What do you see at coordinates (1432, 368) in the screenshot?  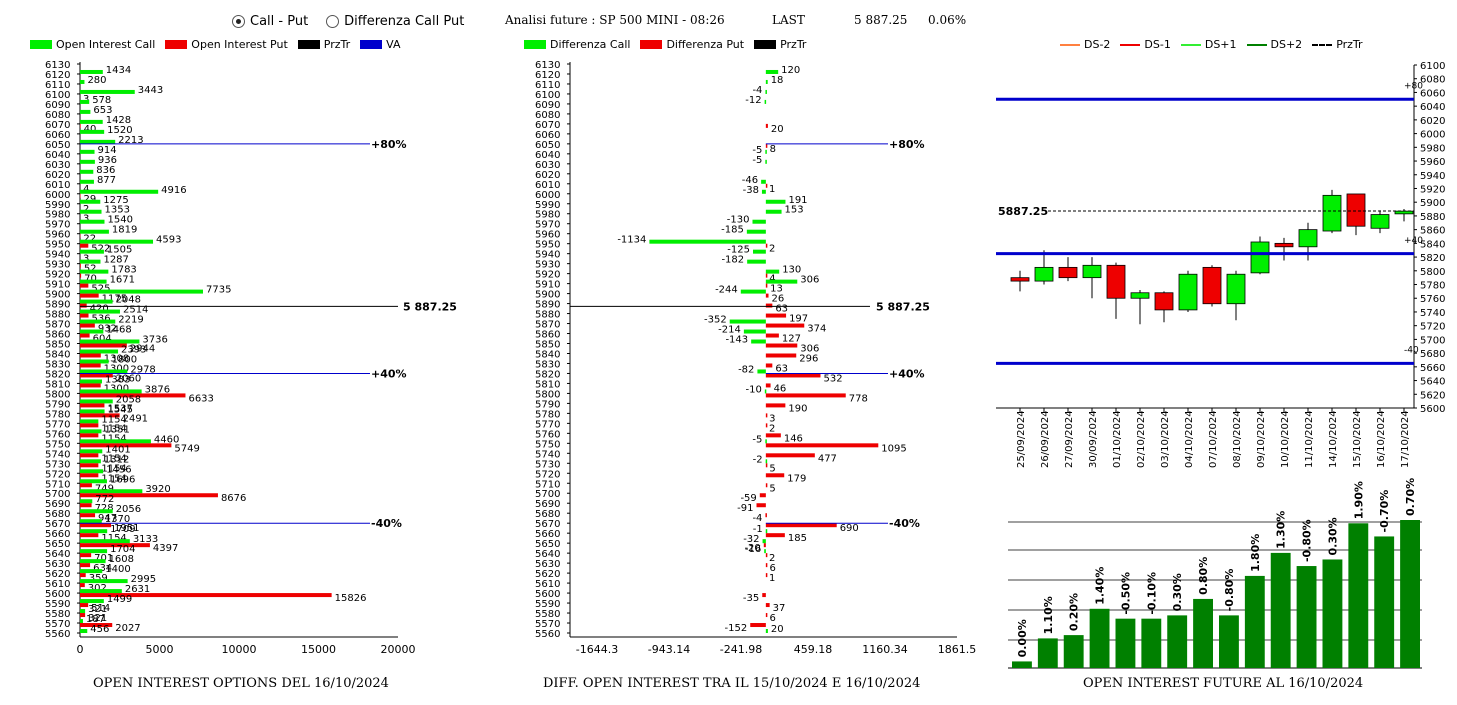 I see `y-tick-label: 5660` at bounding box center [1432, 368].